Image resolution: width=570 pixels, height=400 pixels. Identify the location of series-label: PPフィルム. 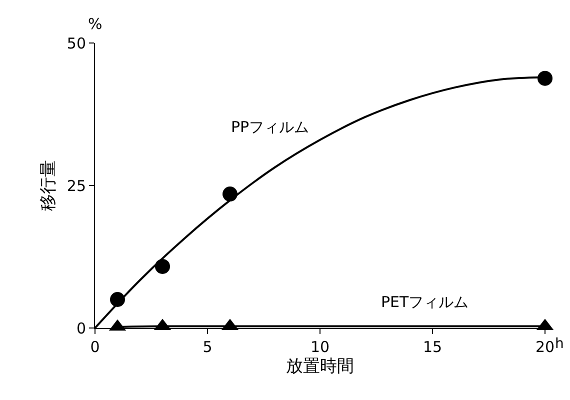
(270, 127).